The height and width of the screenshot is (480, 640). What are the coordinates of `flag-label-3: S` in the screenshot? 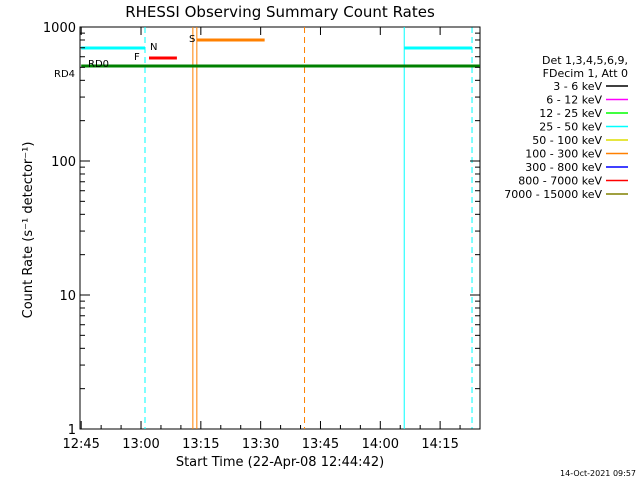 It's located at (192, 39).